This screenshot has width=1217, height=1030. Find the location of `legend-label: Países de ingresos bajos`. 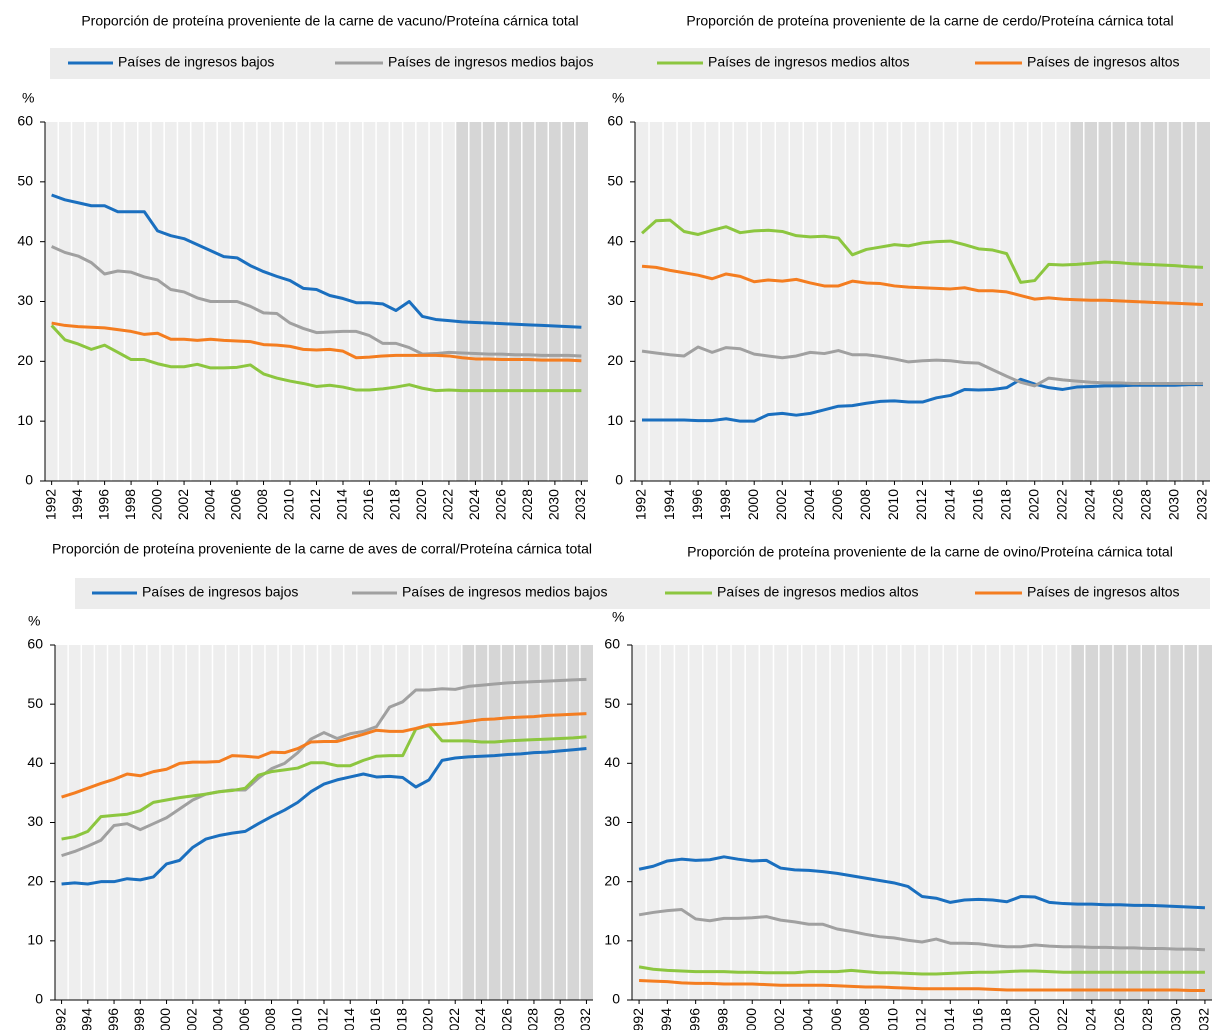

legend-label: Países de ingresos bajos is located at coordinates (220, 592).